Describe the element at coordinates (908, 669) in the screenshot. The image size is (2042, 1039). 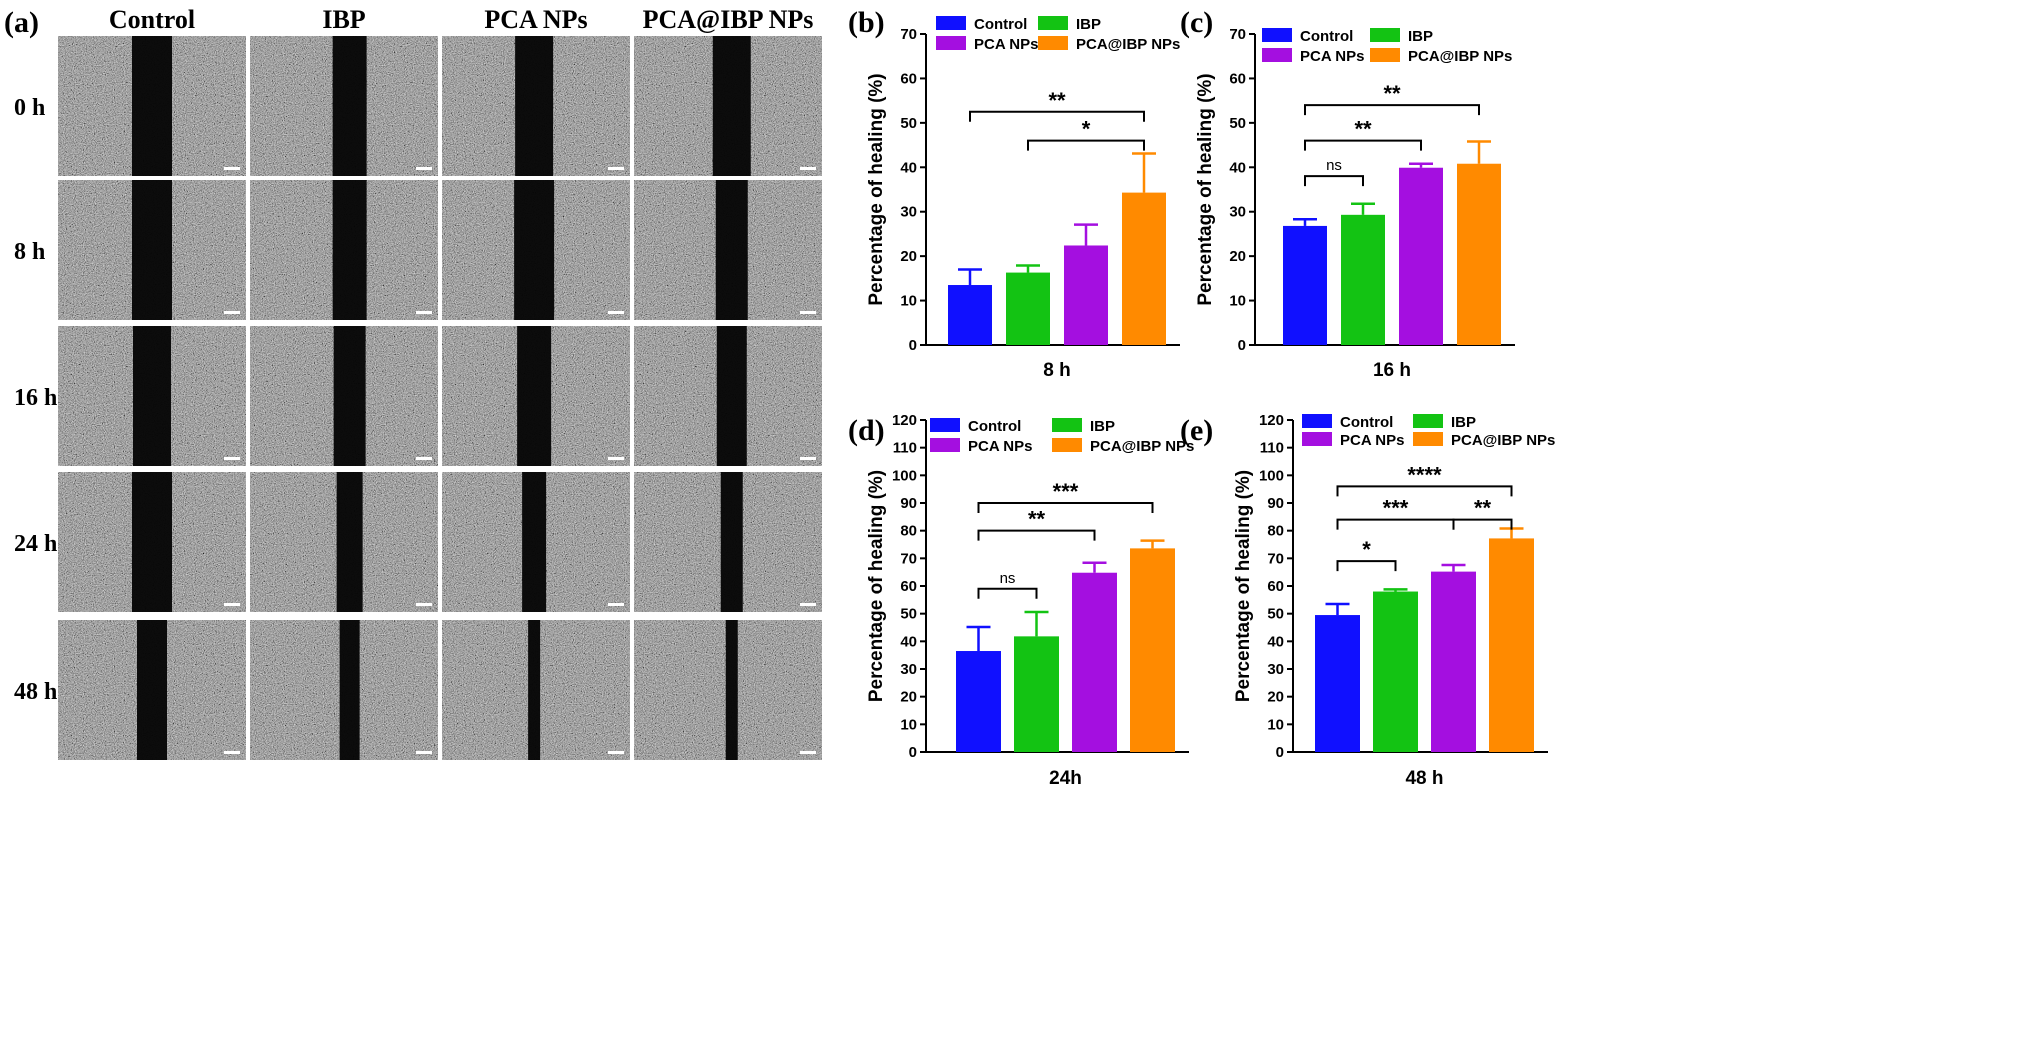
I see `y-tick-label: 30` at that location.